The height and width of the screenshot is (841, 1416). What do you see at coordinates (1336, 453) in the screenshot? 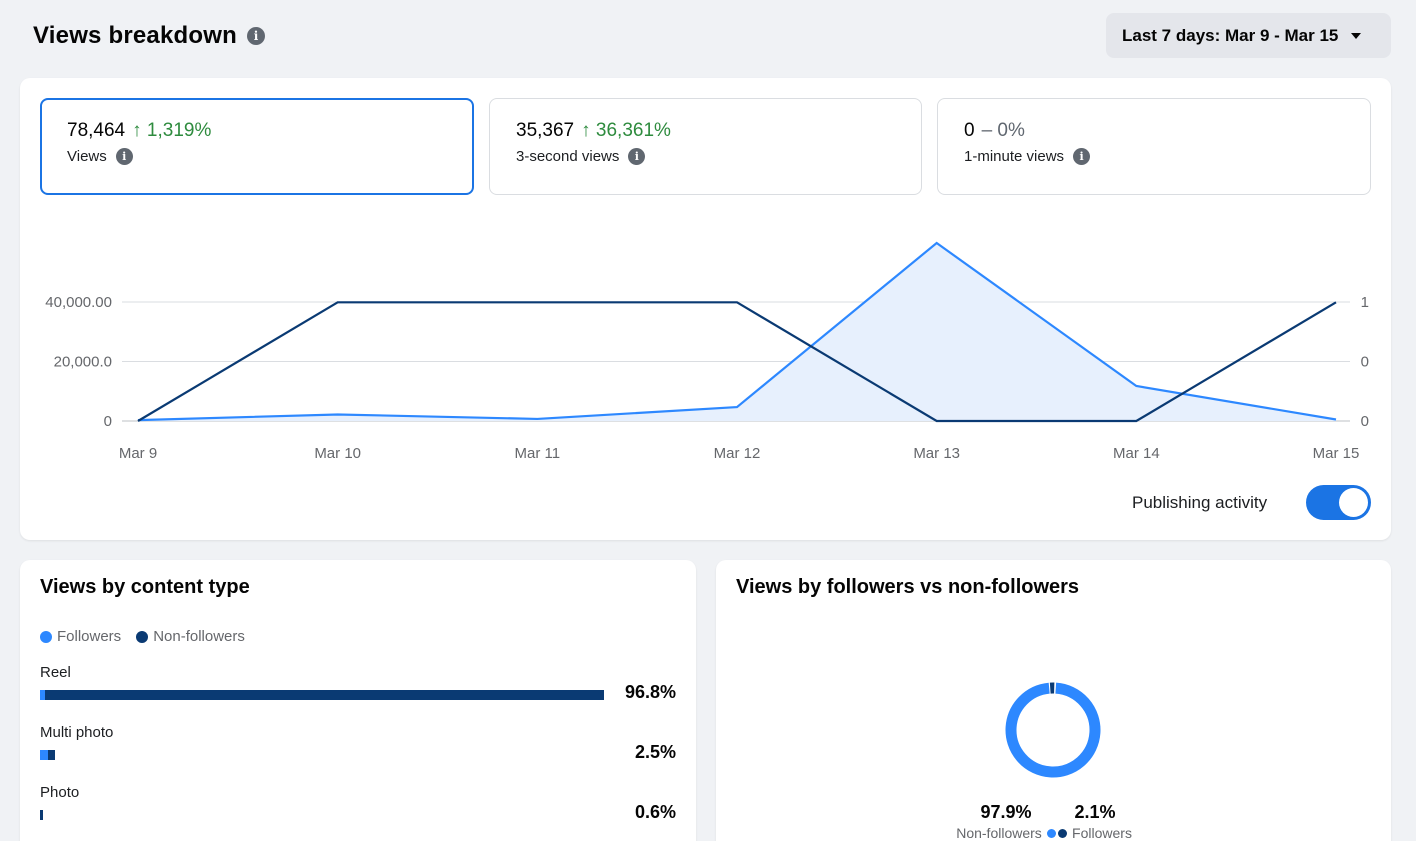
I see `x-tick-label: Mar 15` at bounding box center [1336, 453].